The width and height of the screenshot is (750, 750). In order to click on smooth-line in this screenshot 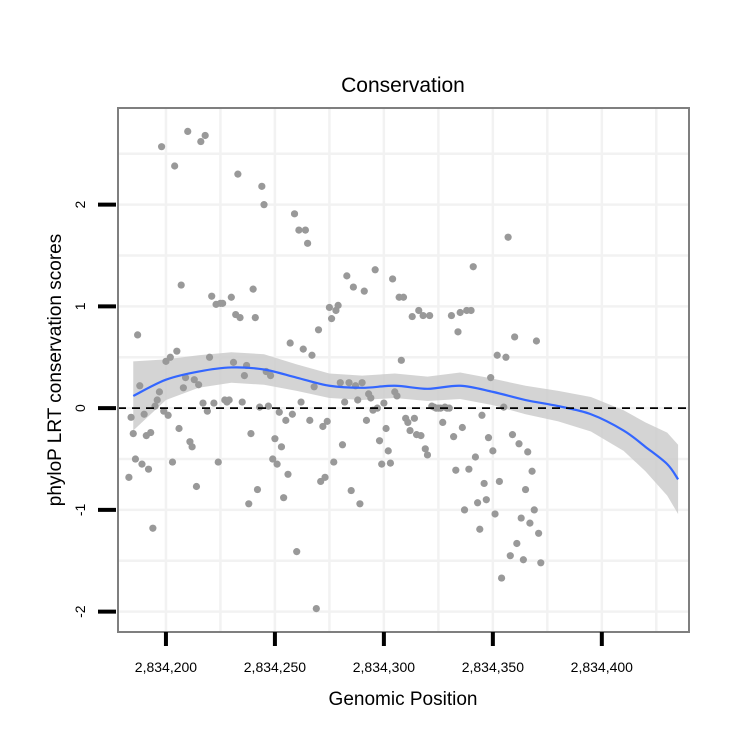, I will do `click(406, 423)`.